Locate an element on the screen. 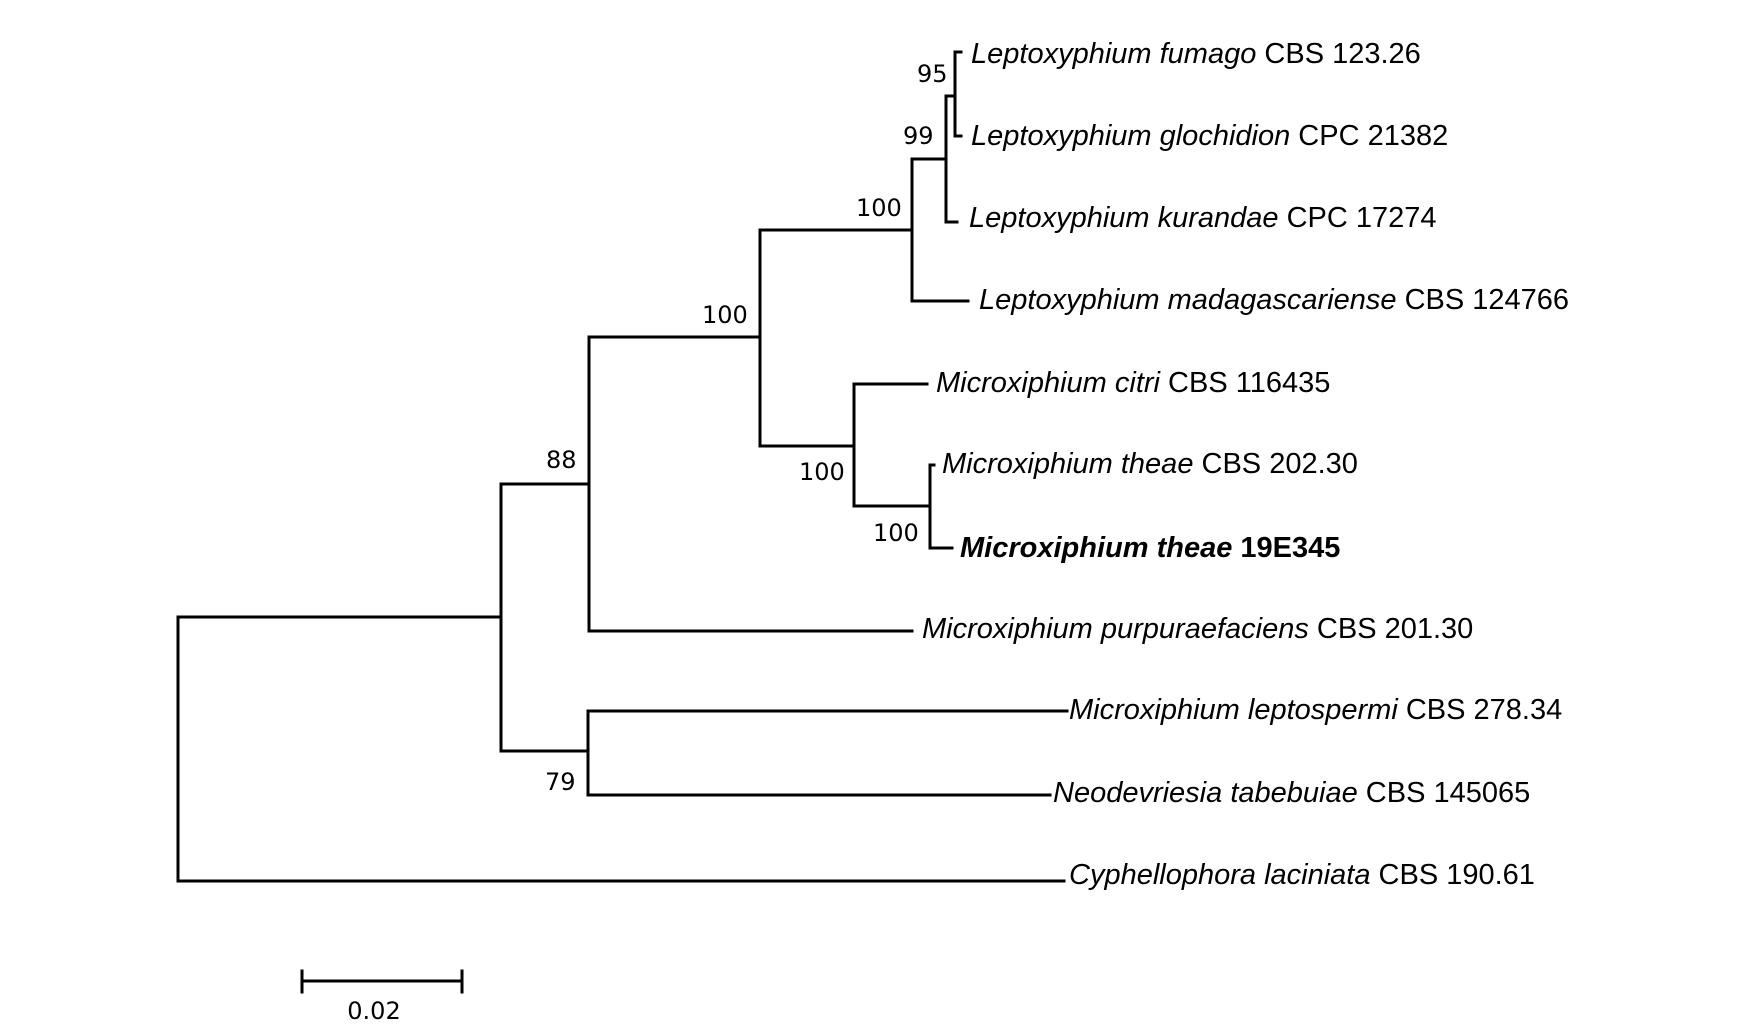 This screenshot has width=1742, height=1036. taxon-strain: 19E345 is located at coordinates (1290, 548).